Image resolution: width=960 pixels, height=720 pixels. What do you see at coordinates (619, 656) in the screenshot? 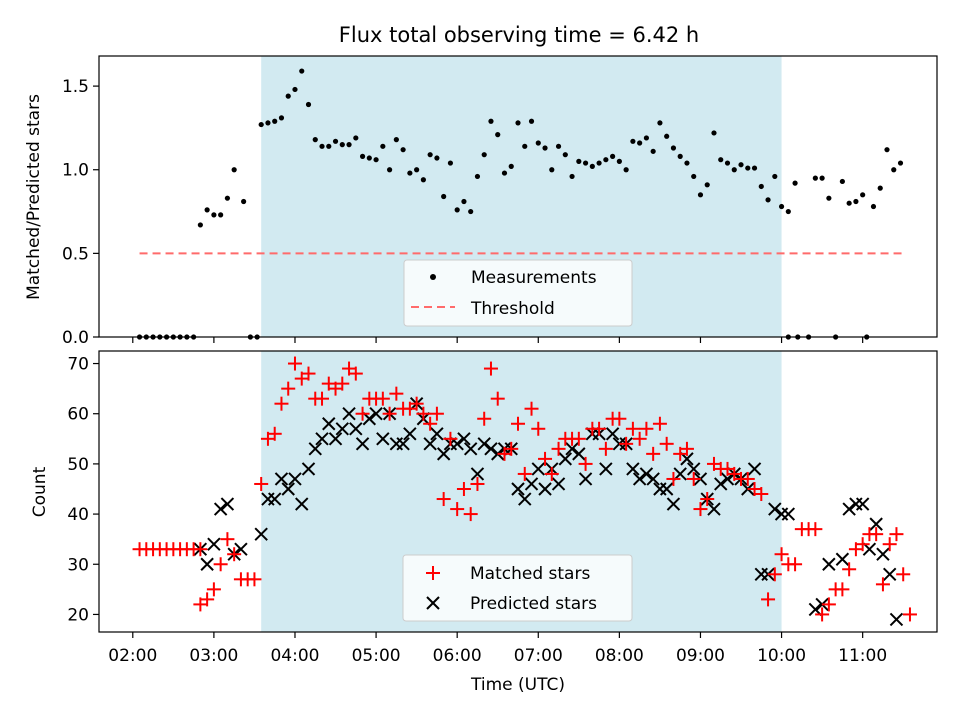
I see `x-tick-label: 08:00` at bounding box center [619, 656].